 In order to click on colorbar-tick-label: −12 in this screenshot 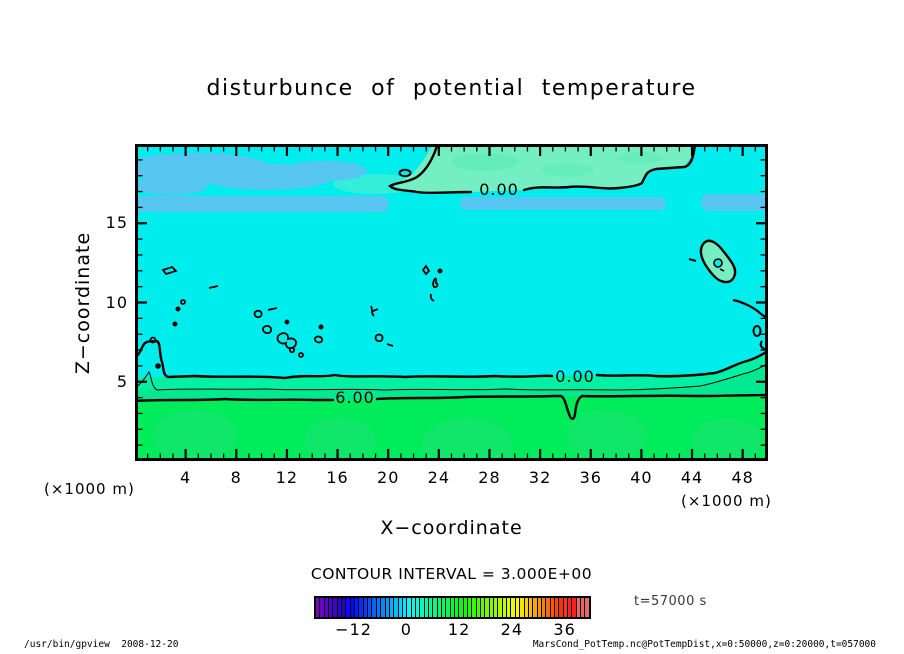, I will do `click(353, 629)`.